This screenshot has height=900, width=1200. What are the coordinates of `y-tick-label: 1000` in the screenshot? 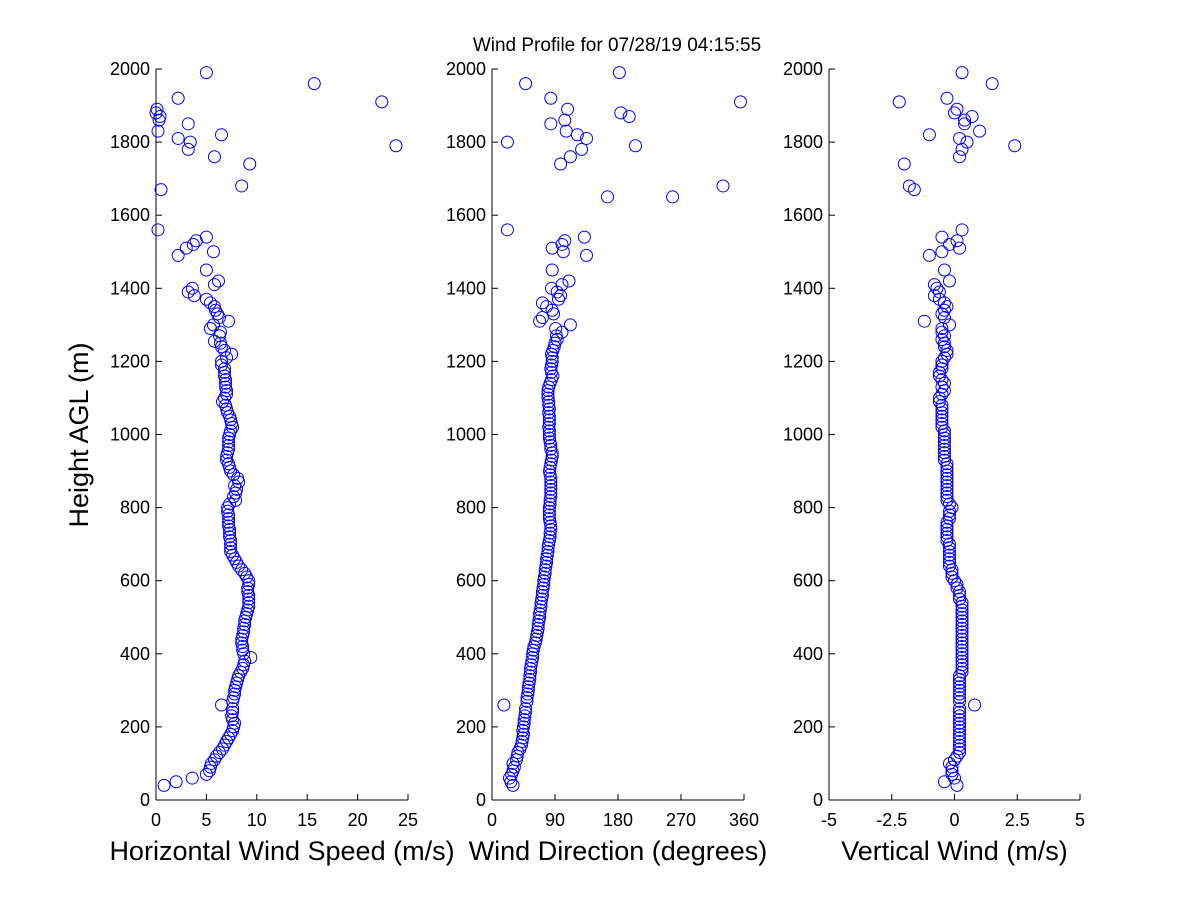 It's located at (803, 435).